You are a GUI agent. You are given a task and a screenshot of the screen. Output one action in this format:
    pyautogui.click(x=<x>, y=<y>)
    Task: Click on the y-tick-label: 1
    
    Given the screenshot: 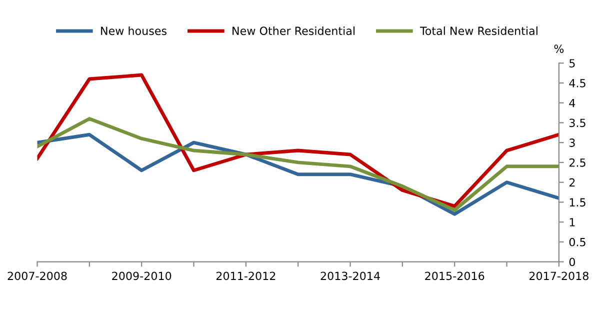 What is the action you would take?
    pyautogui.click(x=572, y=222)
    